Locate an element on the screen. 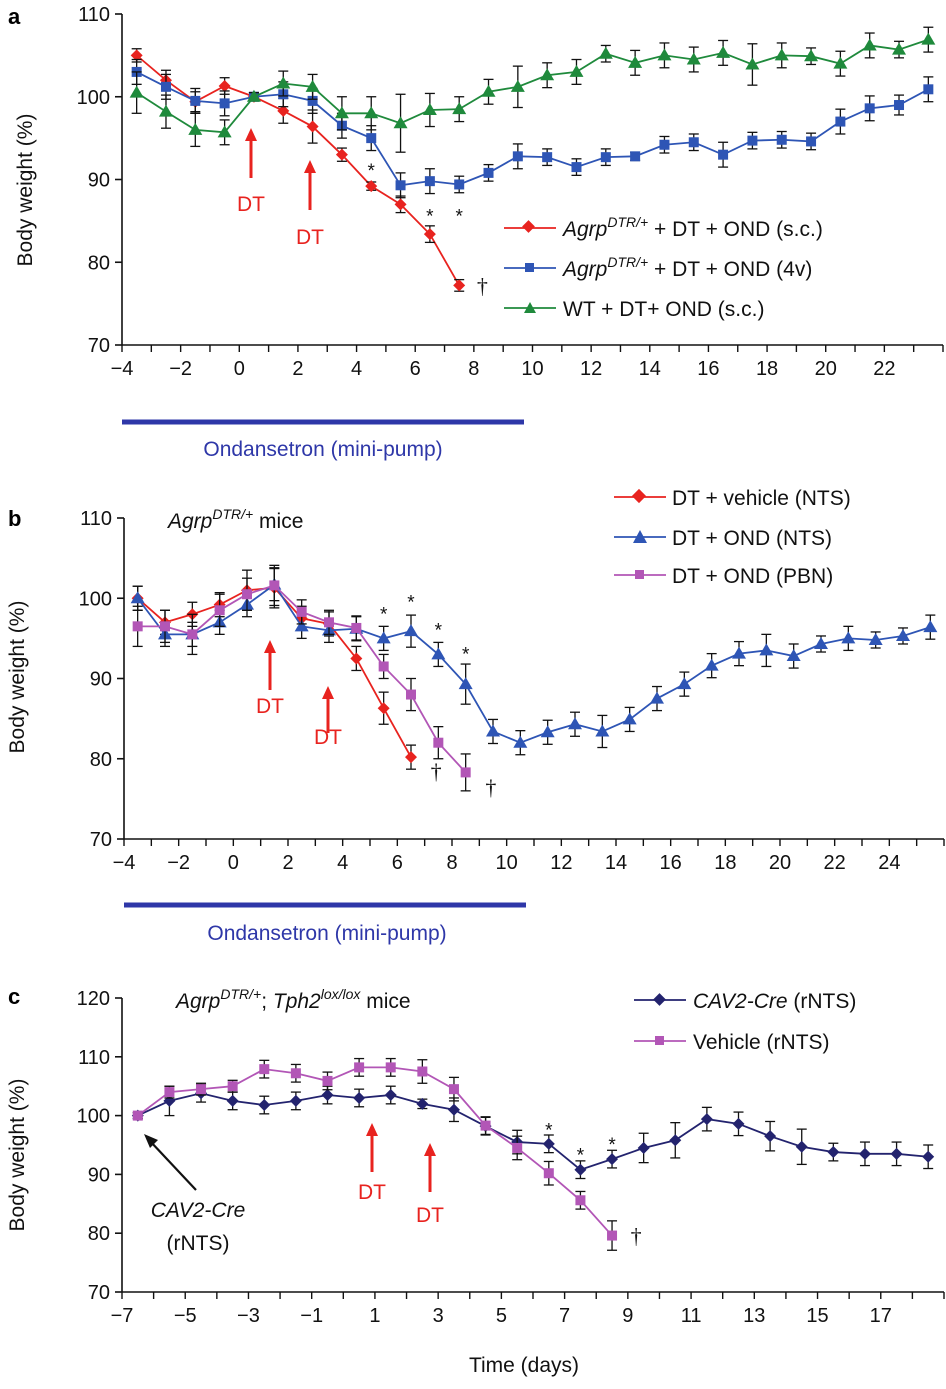  legend-b-label-2: DT + OND (NTS) is located at coordinates (752, 538).